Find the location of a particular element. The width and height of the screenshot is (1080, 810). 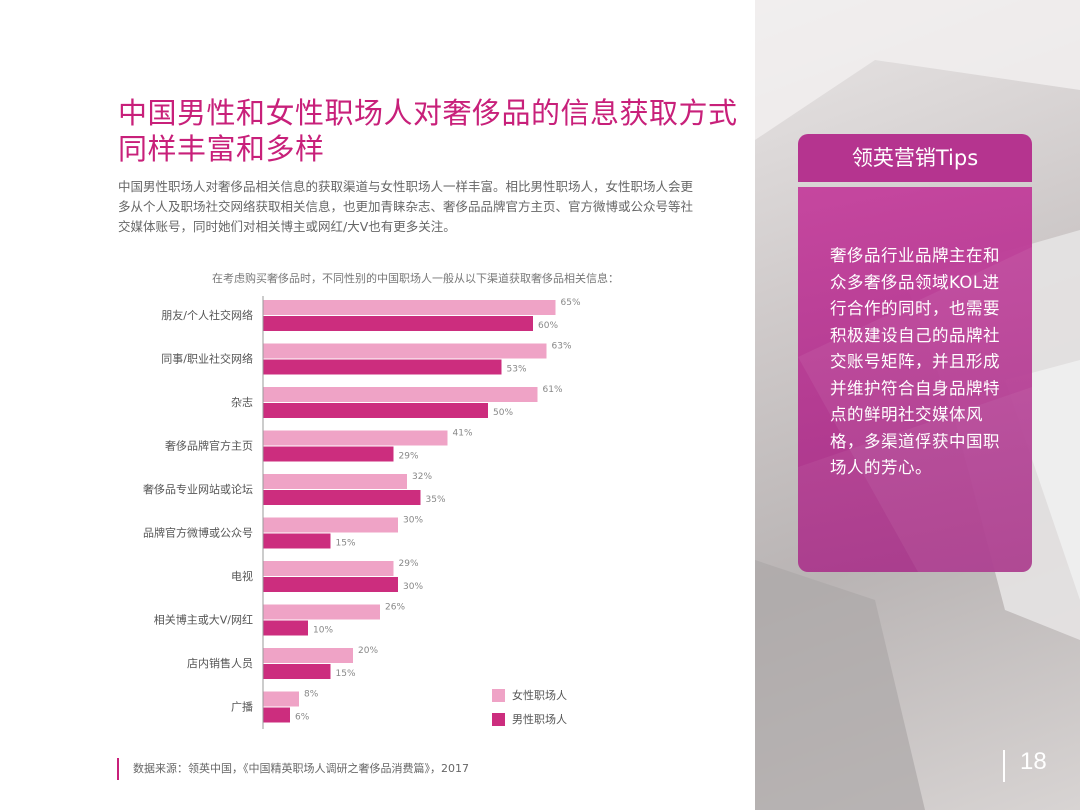

data-label: 26% is located at coordinates (395, 608).